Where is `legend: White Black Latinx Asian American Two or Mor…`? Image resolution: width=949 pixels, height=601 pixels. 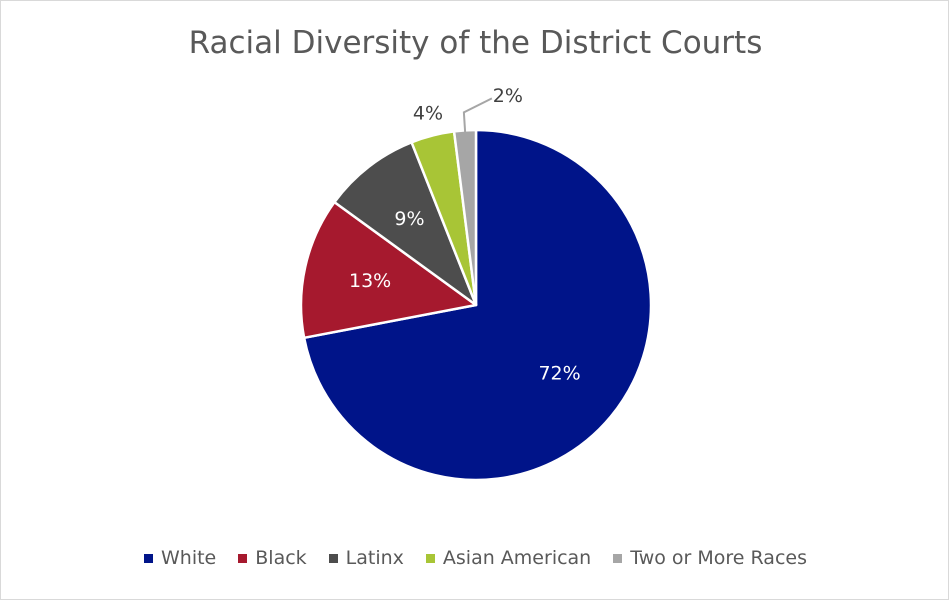 legend: White Black Latinx Asian American Two or Mor… is located at coordinates (475, 558).